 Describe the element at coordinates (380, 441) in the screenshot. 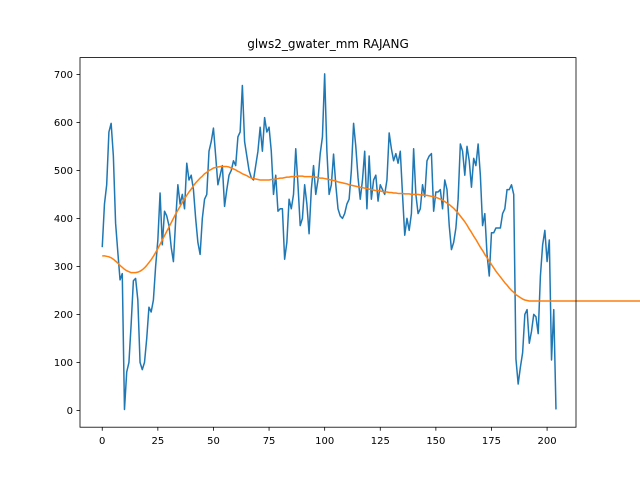

I see `x-tick-label: 125` at that location.